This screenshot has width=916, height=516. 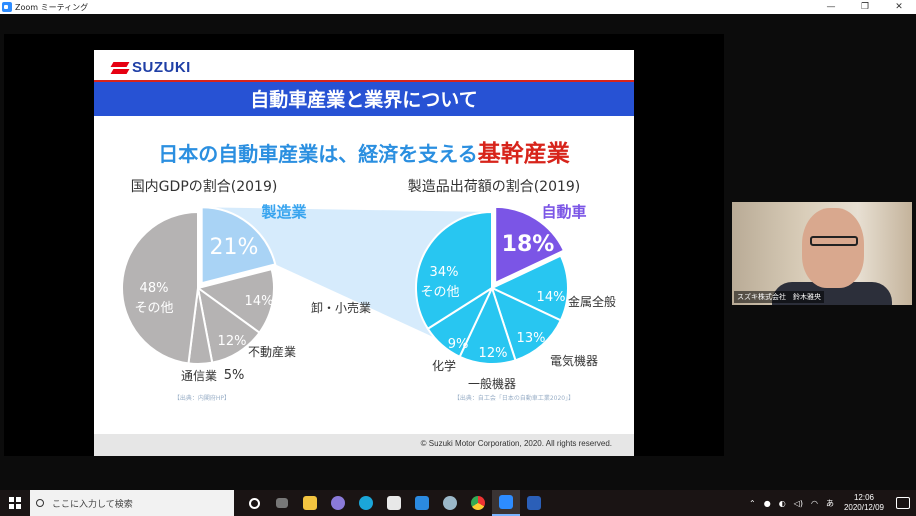 I want to click on network-icon: ◐, so click(x=782, y=503).